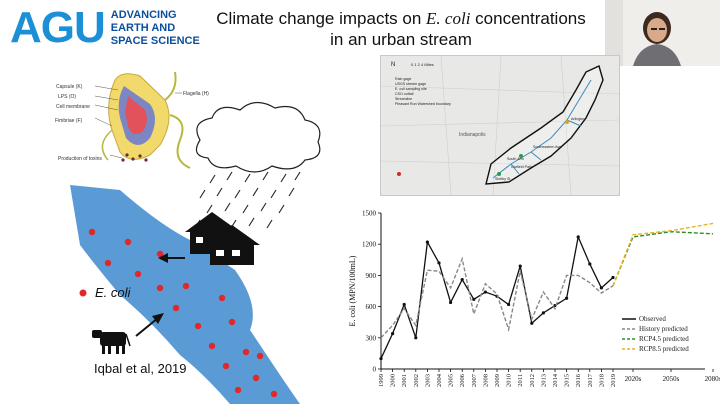  Describe the element at coordinates (83, 293) in the screenshot. I see `ecoli-legend-marker` at that location.